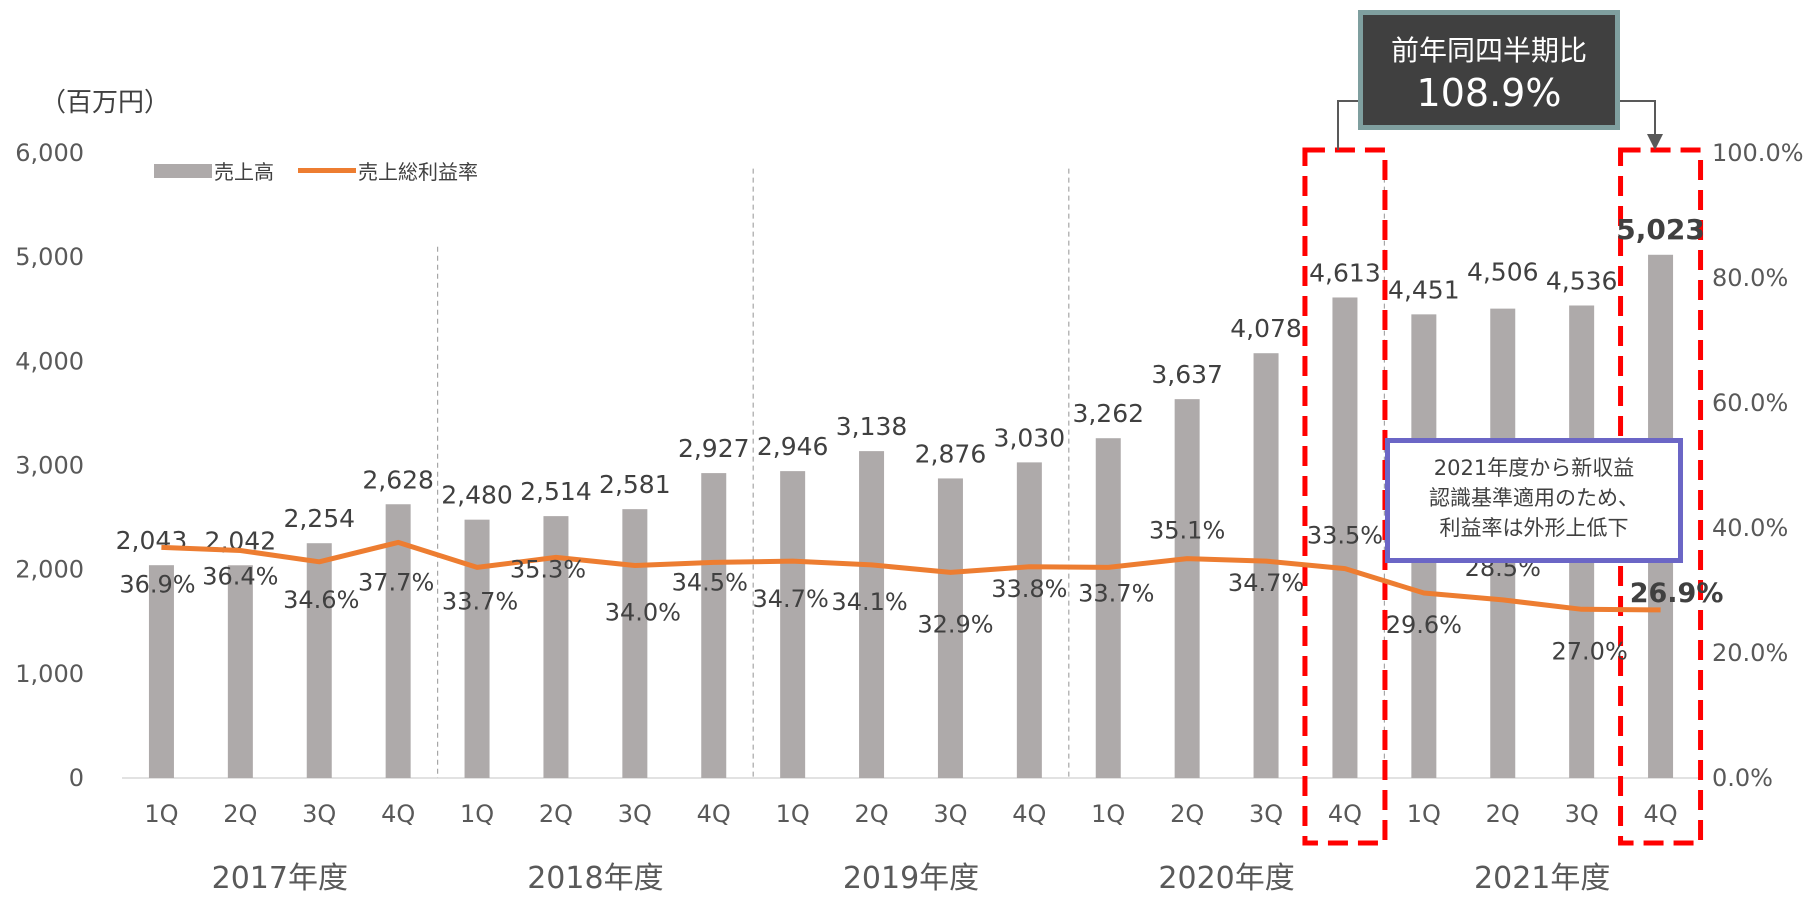 The image size is (1816, 899). What do you see at coordinates (418, 172) in the screenshot?
I see `legend-line-label: 売上総利益率` at bounding box center [418, 172].